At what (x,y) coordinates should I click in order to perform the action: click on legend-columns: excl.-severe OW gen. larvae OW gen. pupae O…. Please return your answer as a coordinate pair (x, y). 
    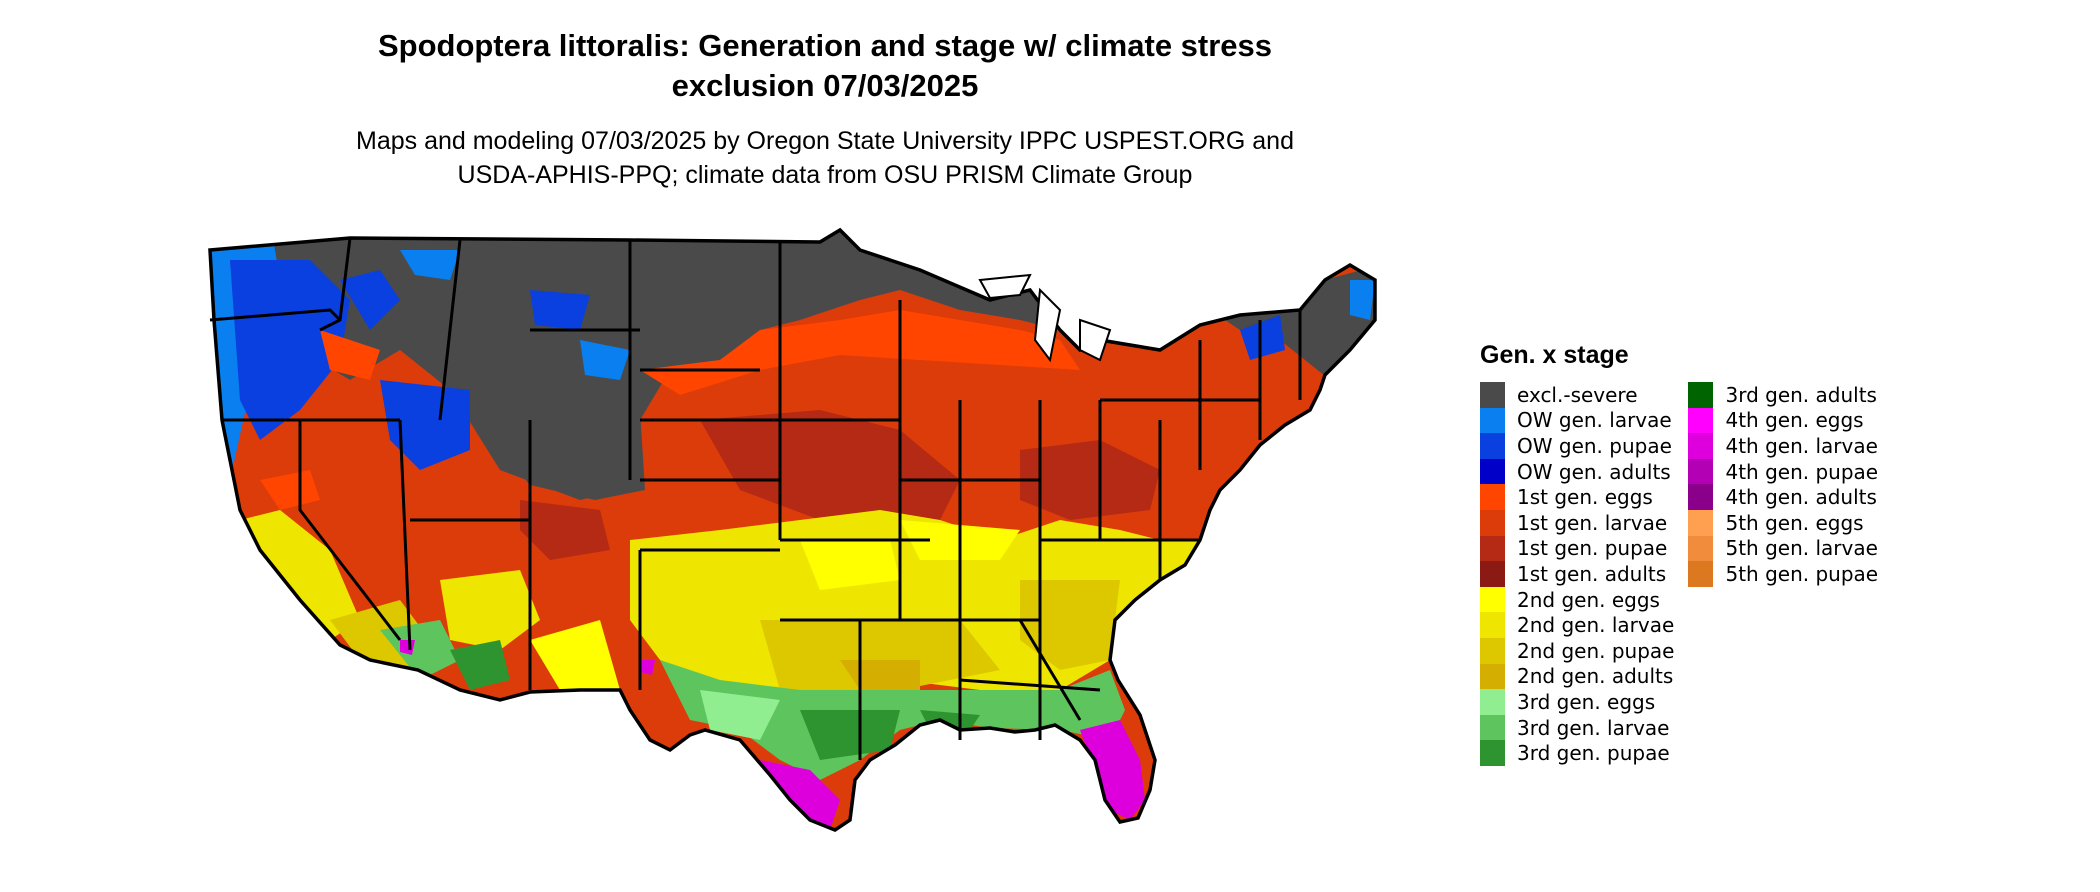
    Looking at the image, I should click on (1780, 574).